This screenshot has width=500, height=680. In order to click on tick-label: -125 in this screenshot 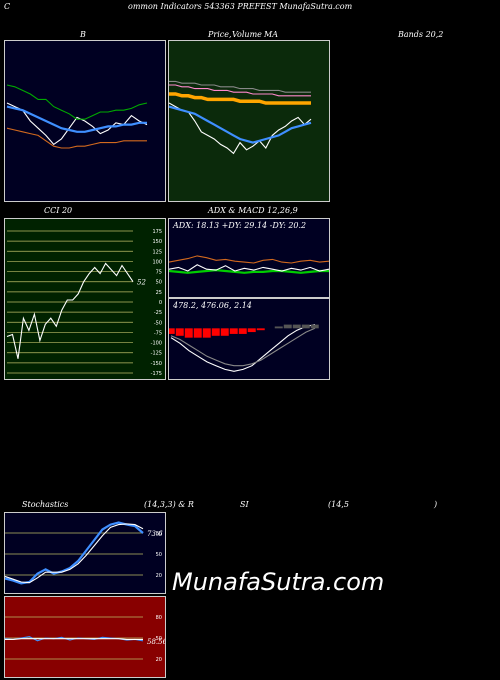, I will do `click(156, 354)`.